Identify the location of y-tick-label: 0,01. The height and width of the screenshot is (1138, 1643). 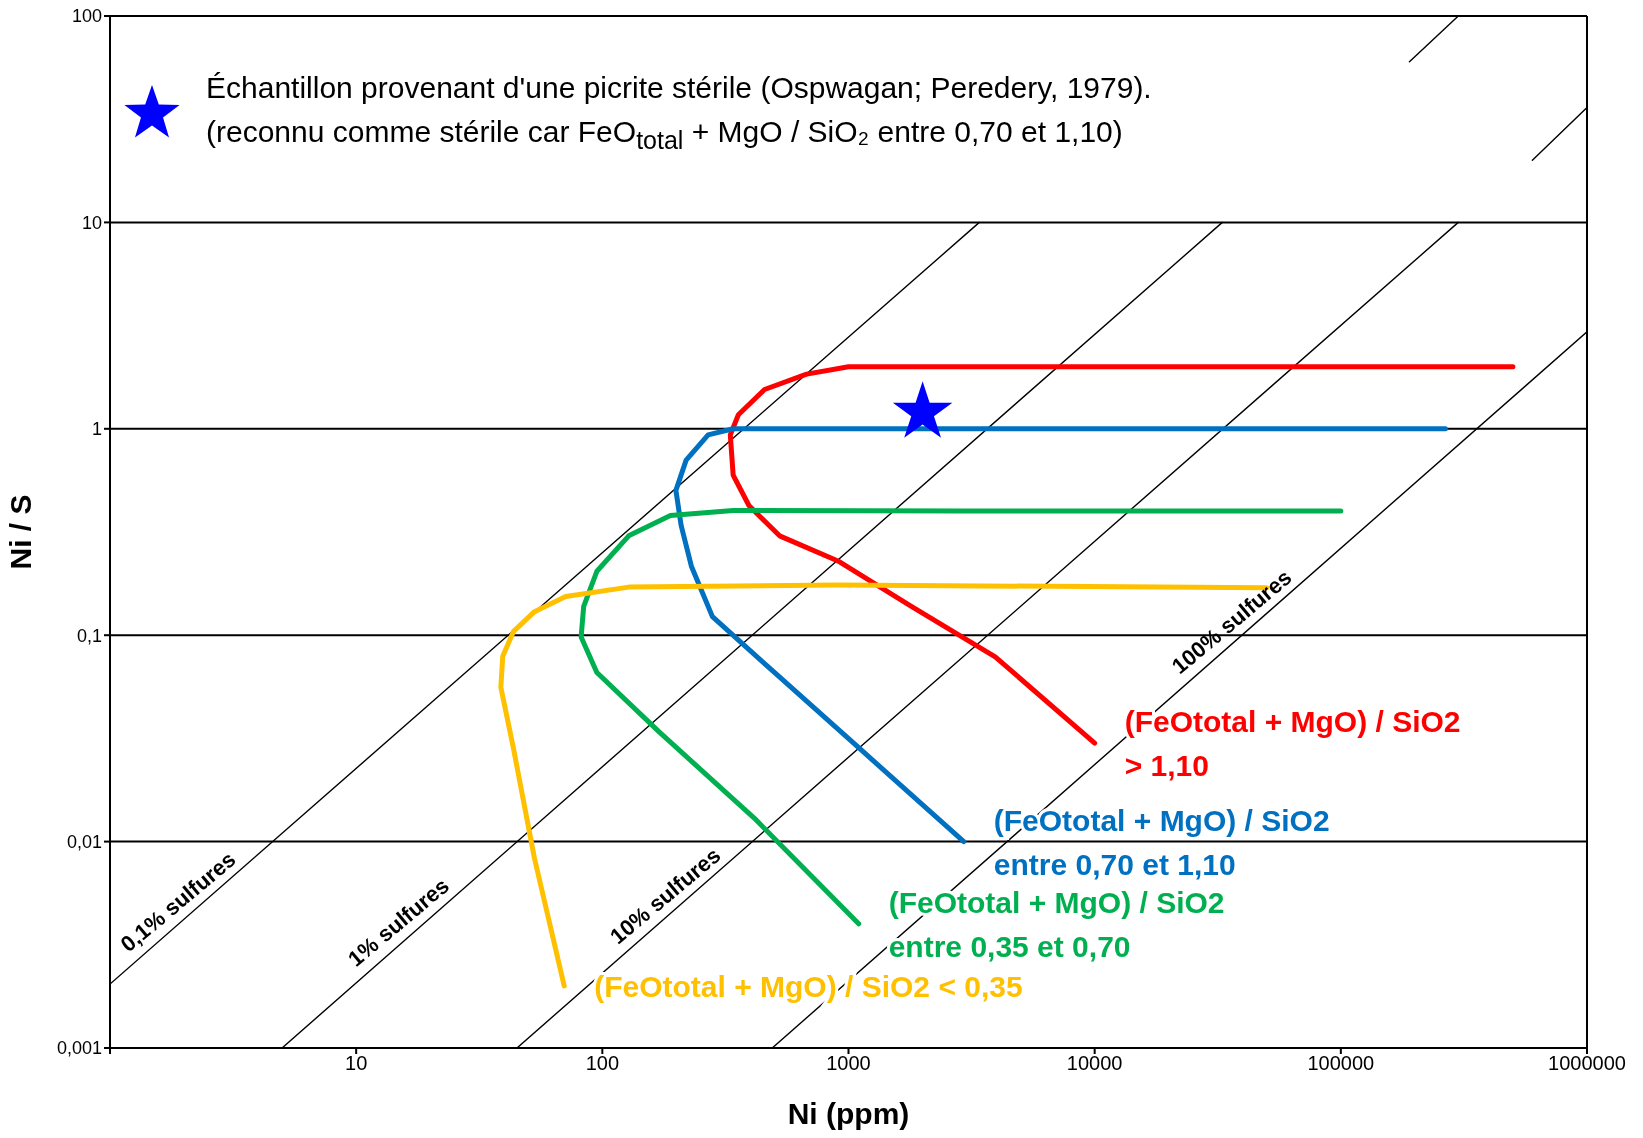
(84, 841).